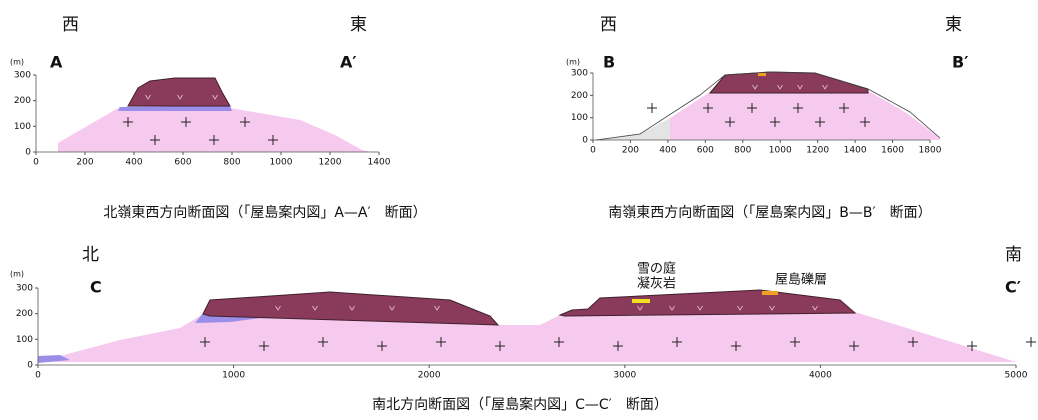  What do you see at coordinates (1016, 376) in the screenshot?
I see `x-tick-label: 5000` at bounding box center [1016, 376].